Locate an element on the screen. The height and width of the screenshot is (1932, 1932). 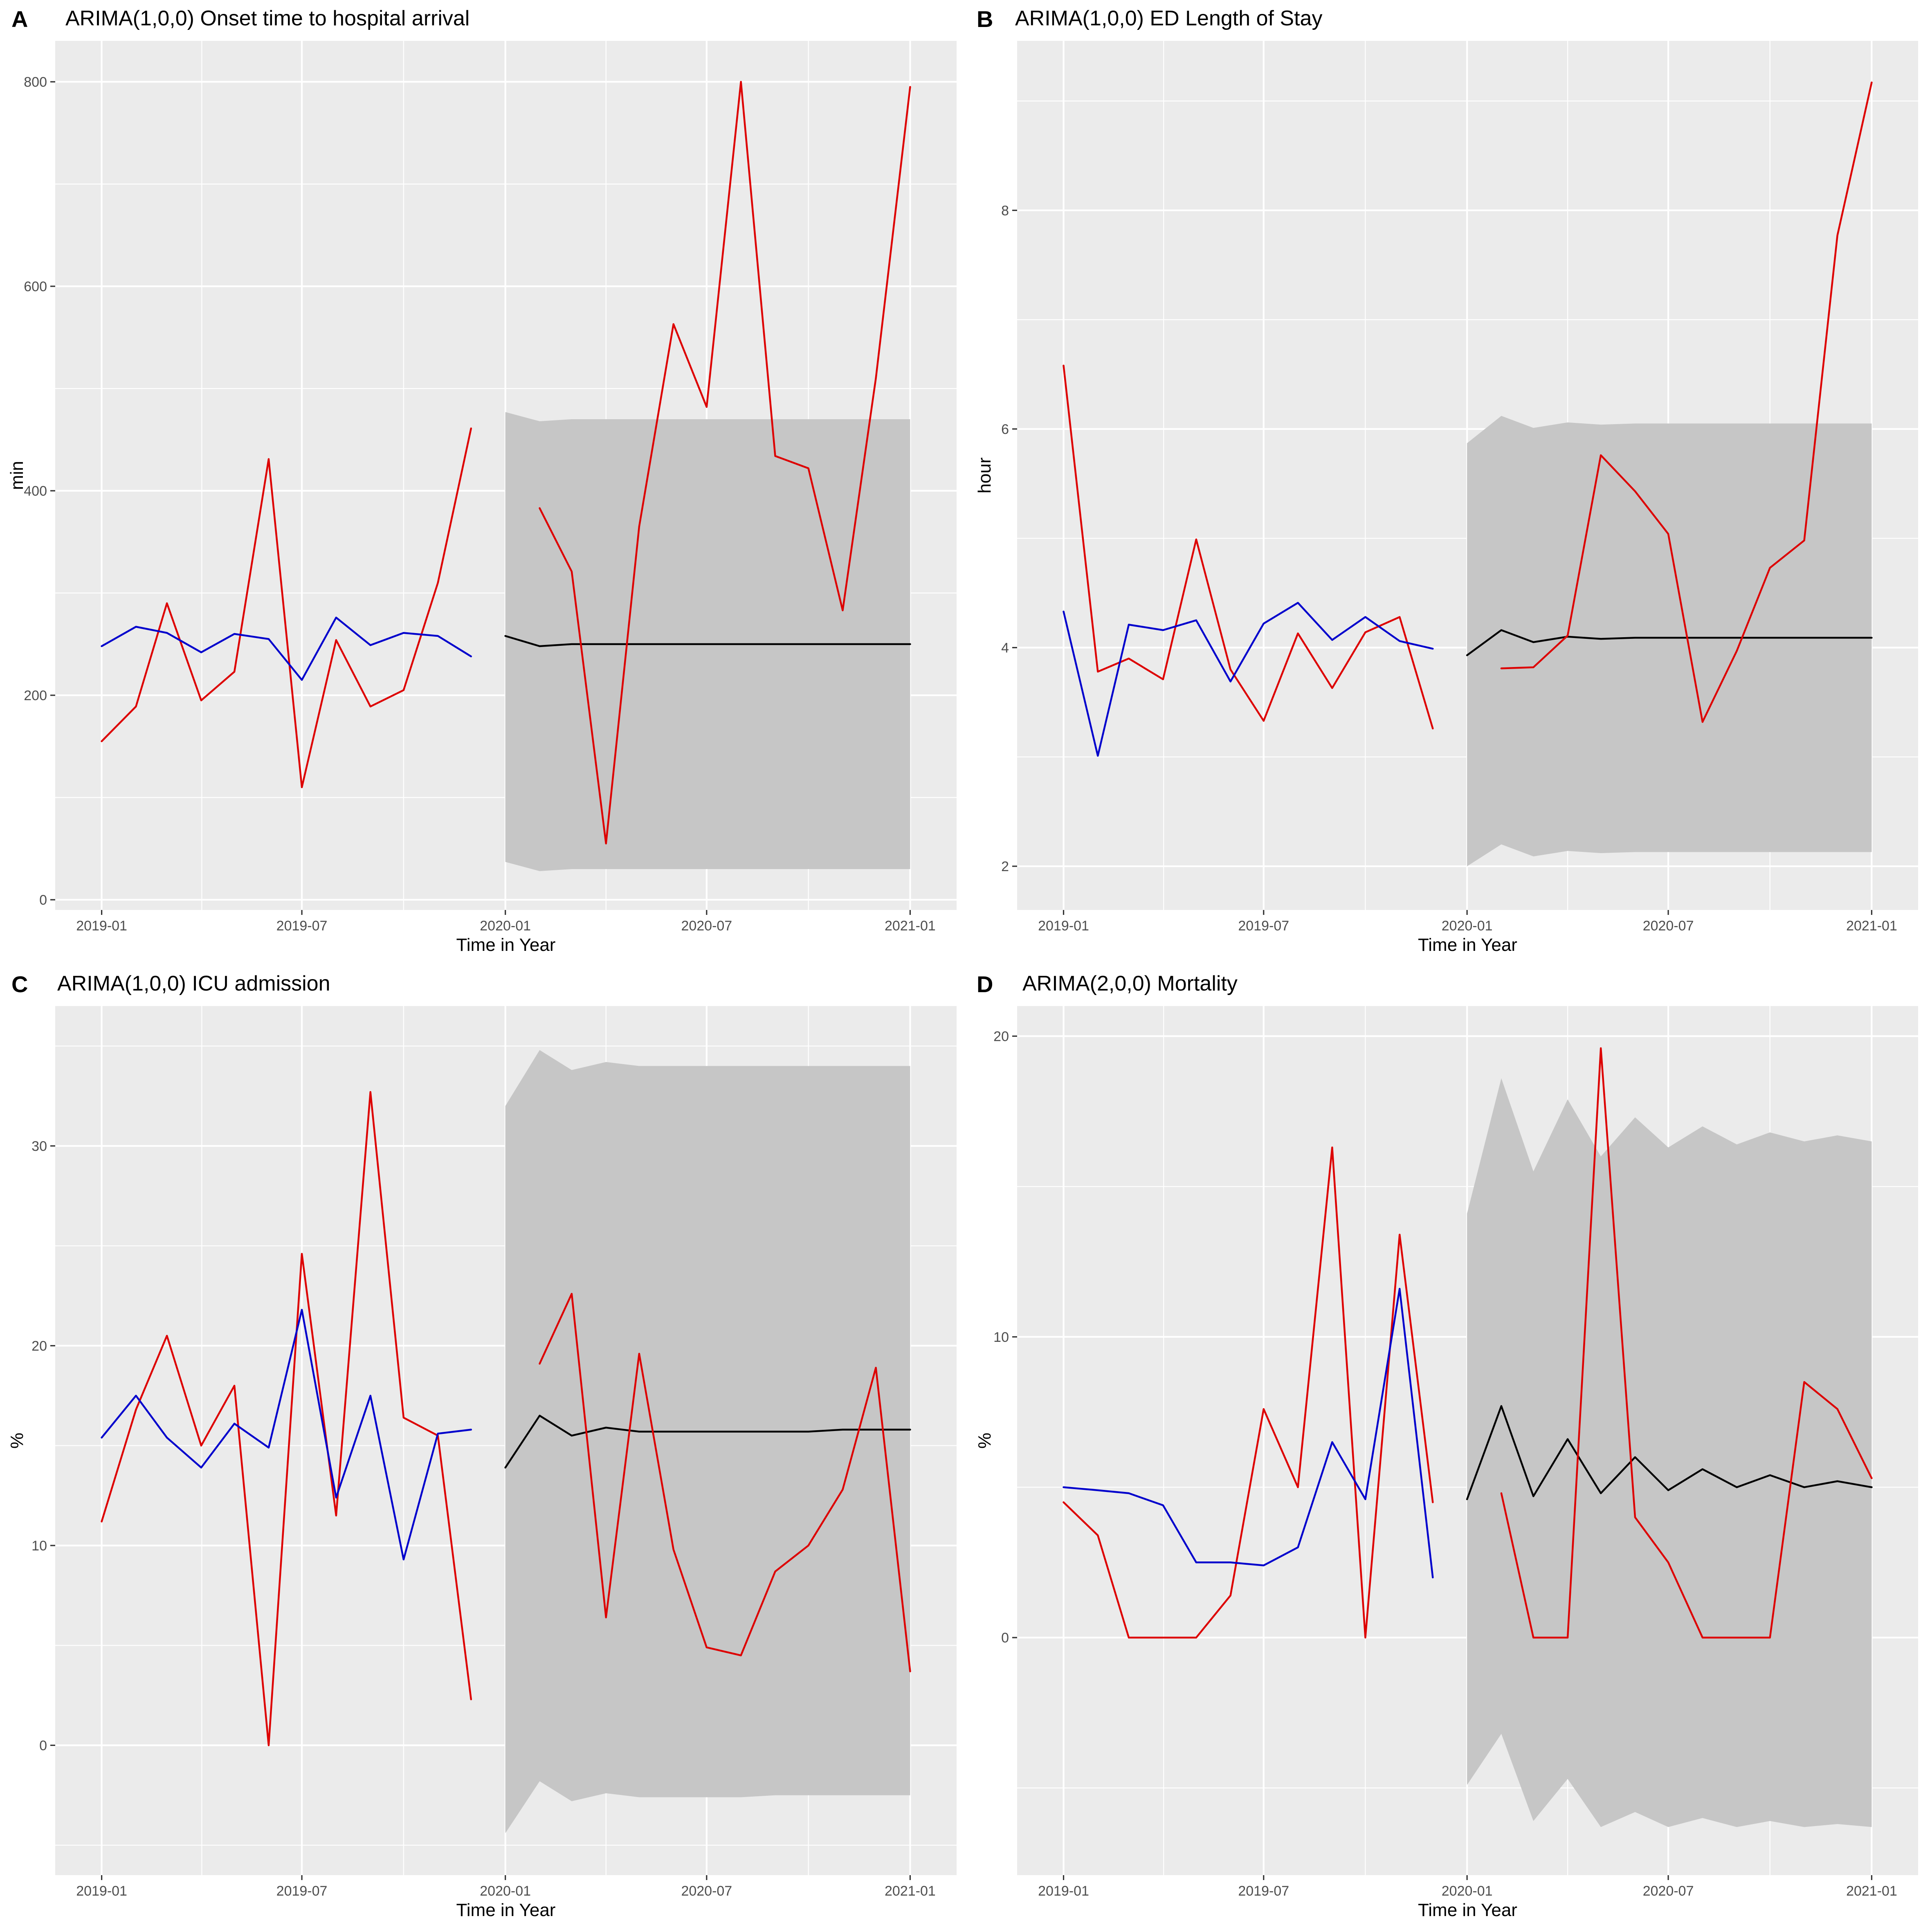
panel-tag: C is located at coordinates (20, 984).